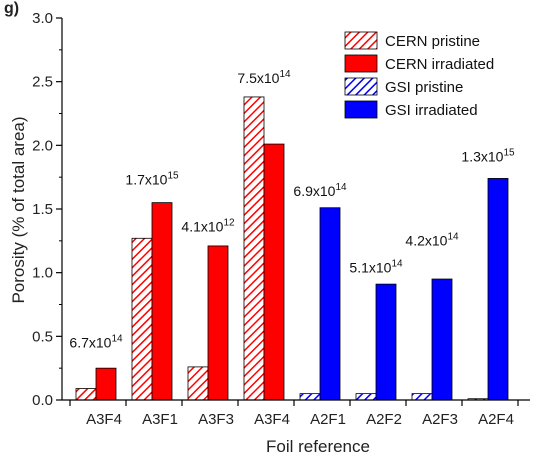 The height and width of the screenshot is (457, 542). I want to click on x-tick-label: A2F4, so click(496, 419).